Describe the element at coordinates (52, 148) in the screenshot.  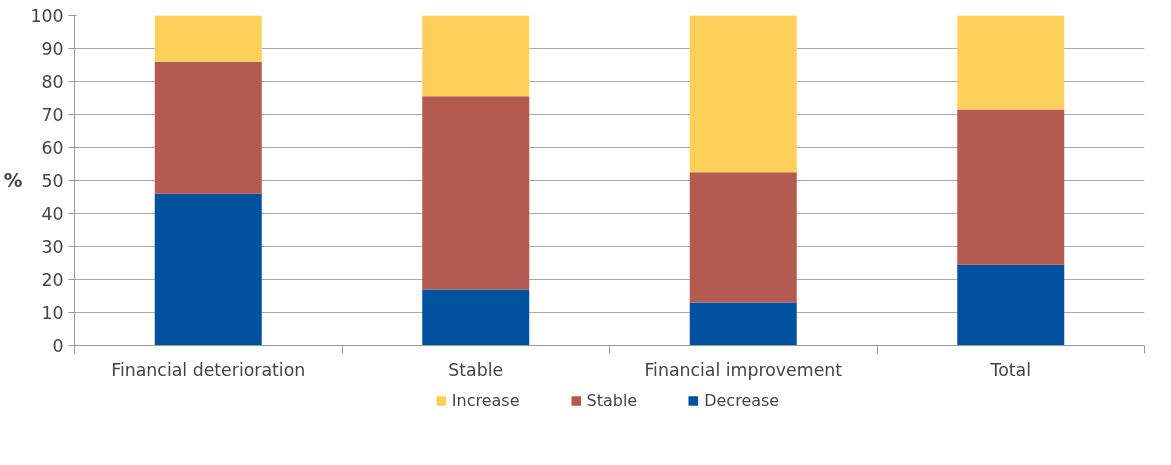
I see `y-tick-label: 60` at that location.